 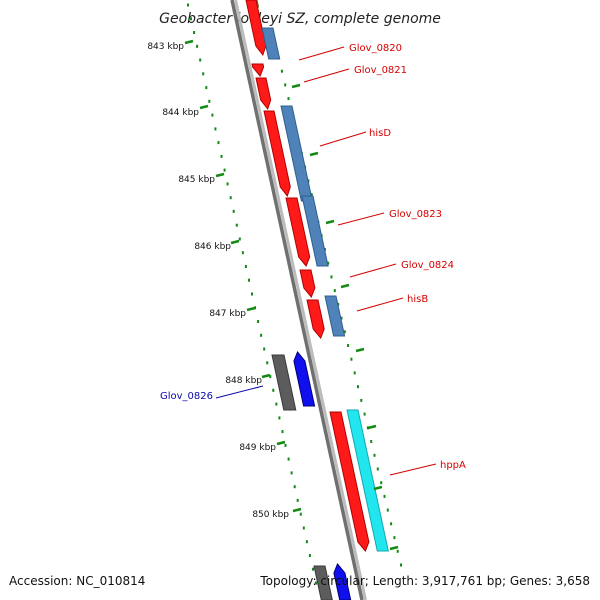 What do you see at coordinates (257, 448) in the screenshot?
I see `kbp-label: 849 kbp` at bounding box center [257, 448].